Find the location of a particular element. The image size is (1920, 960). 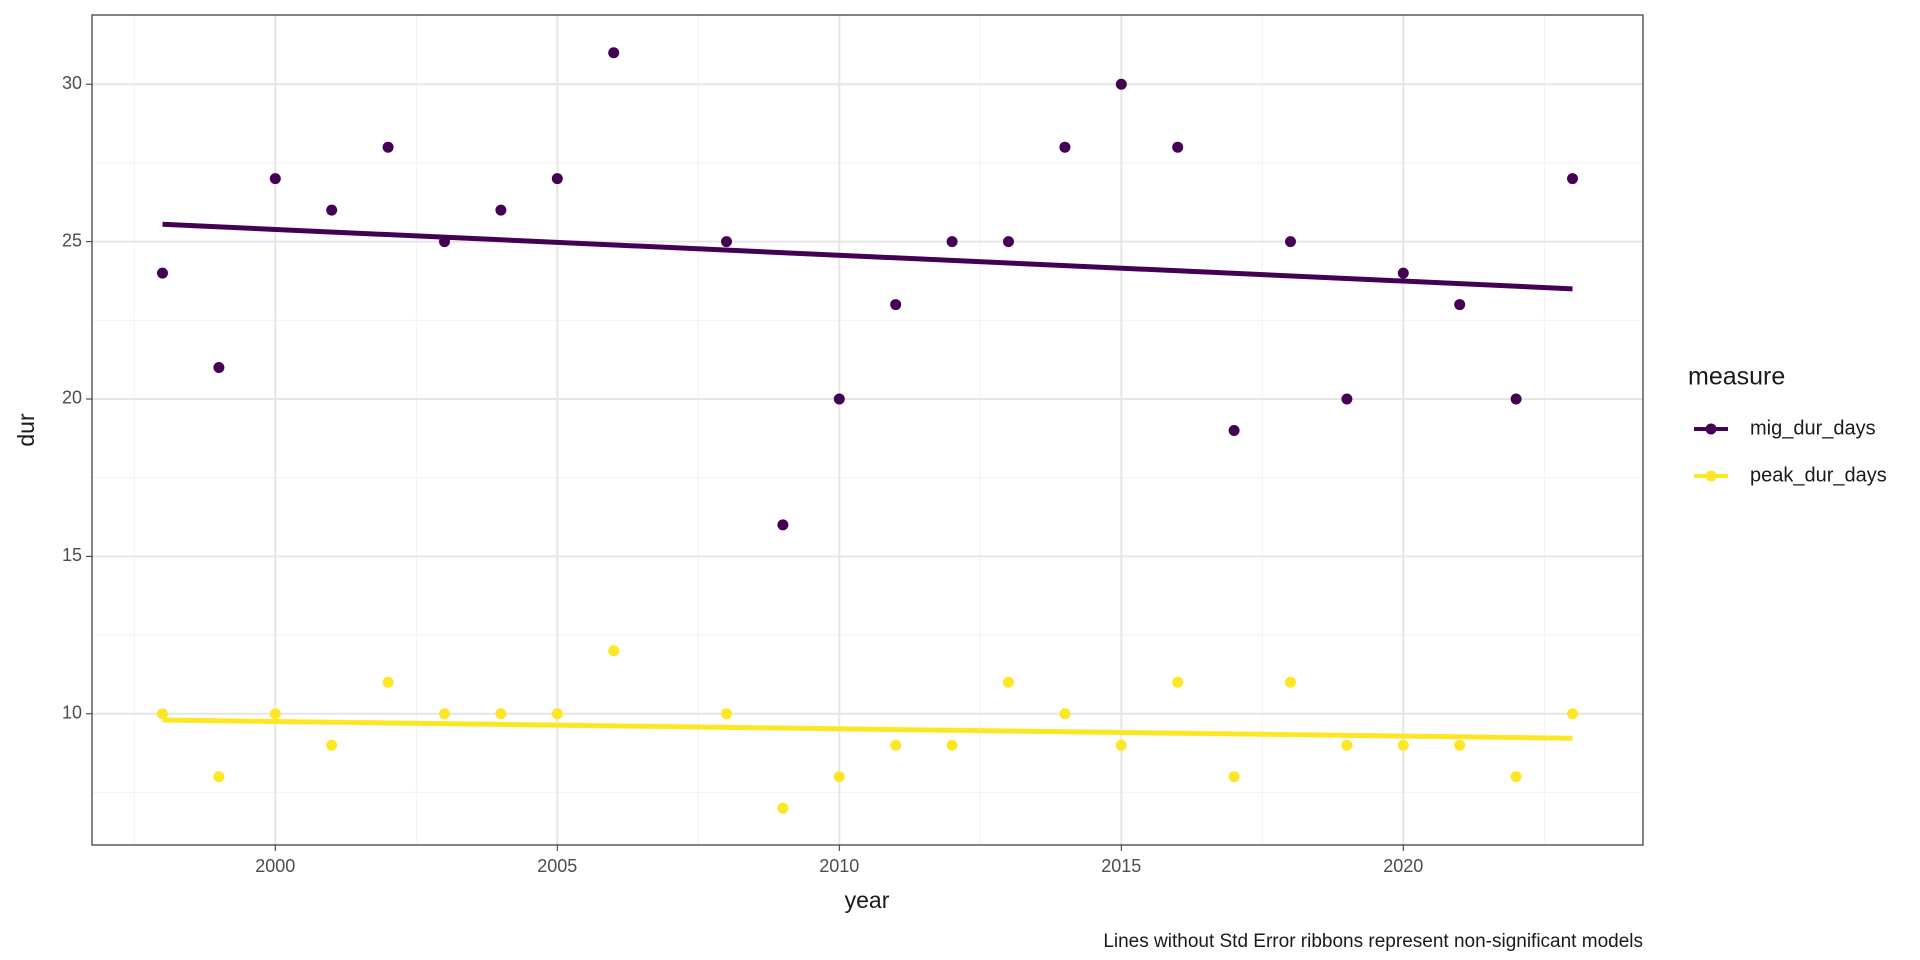

legend-label: mig_dur_days is located at coordinates (1813, 428).